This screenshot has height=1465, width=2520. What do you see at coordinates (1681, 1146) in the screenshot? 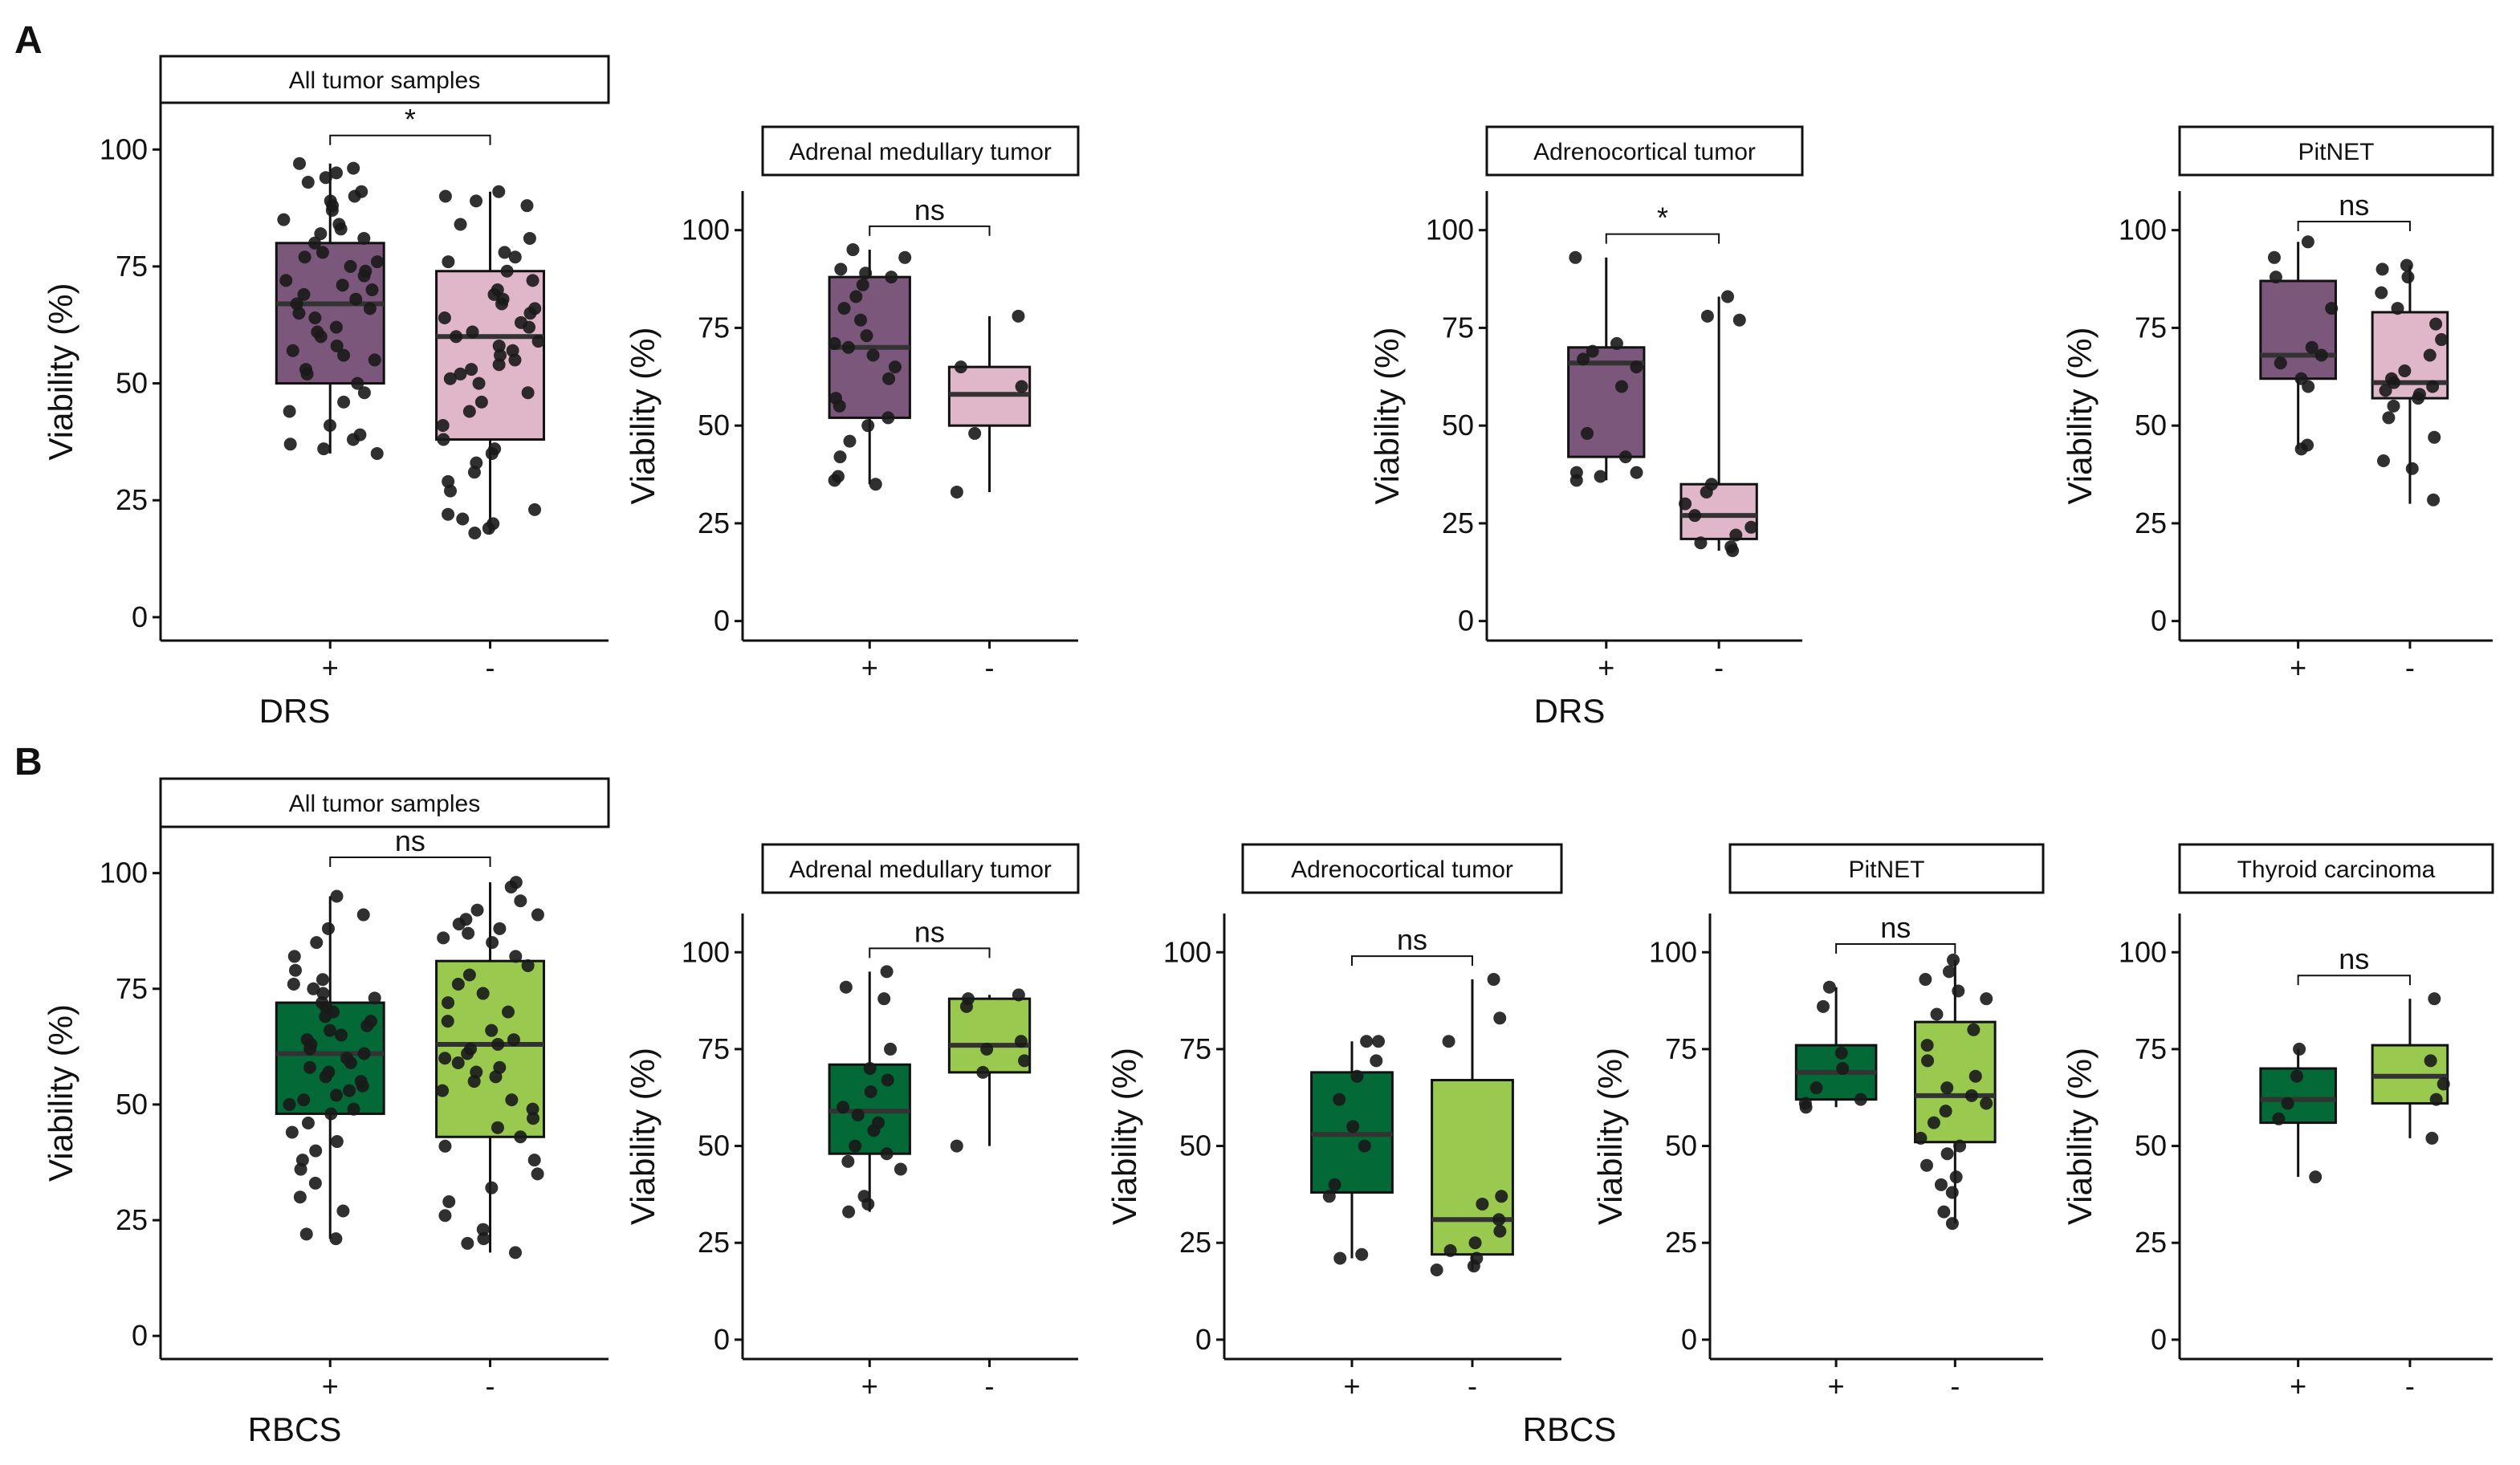
I see `y-tick-label: 50` at bounding box center [1681, 1146].